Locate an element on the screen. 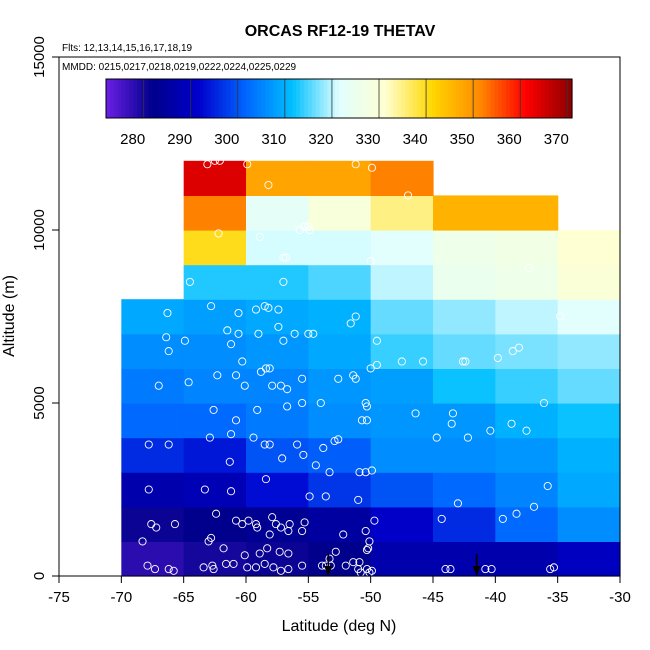 This screenshot has height=650, width=650. y-tick-label: 5000 is located at coordinates (39, 402).